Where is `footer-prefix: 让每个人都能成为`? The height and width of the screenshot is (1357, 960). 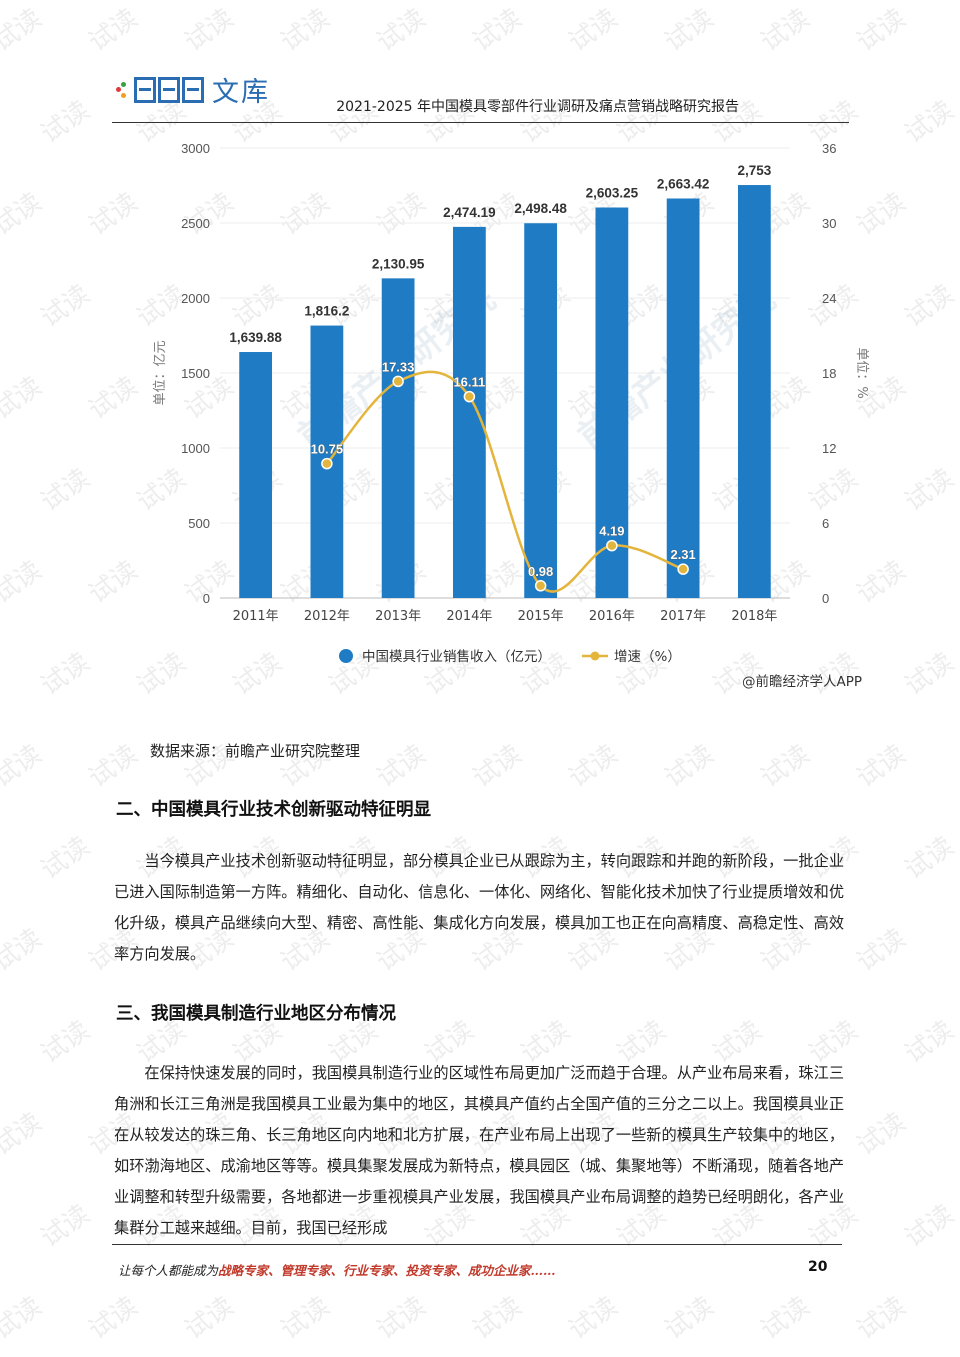 footer-prefix: 让每个人都能成为 is located at coordinates (168, 1270).